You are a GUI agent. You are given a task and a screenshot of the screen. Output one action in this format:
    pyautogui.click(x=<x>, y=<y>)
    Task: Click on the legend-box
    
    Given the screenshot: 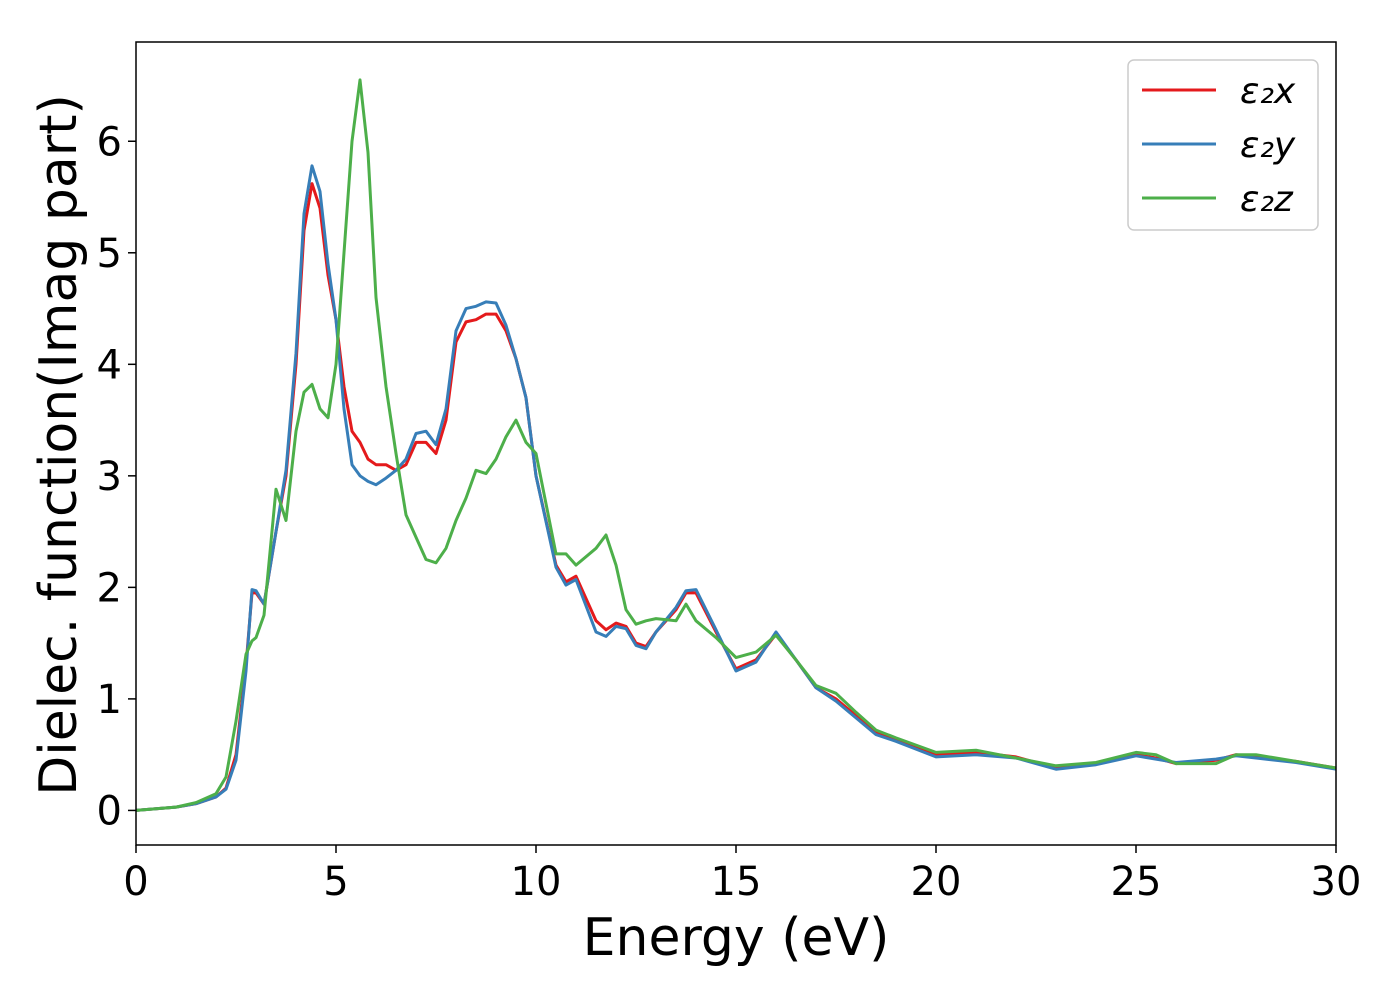 What is the action you would take?
    pyautogui.click(x=1223, y=145)
    